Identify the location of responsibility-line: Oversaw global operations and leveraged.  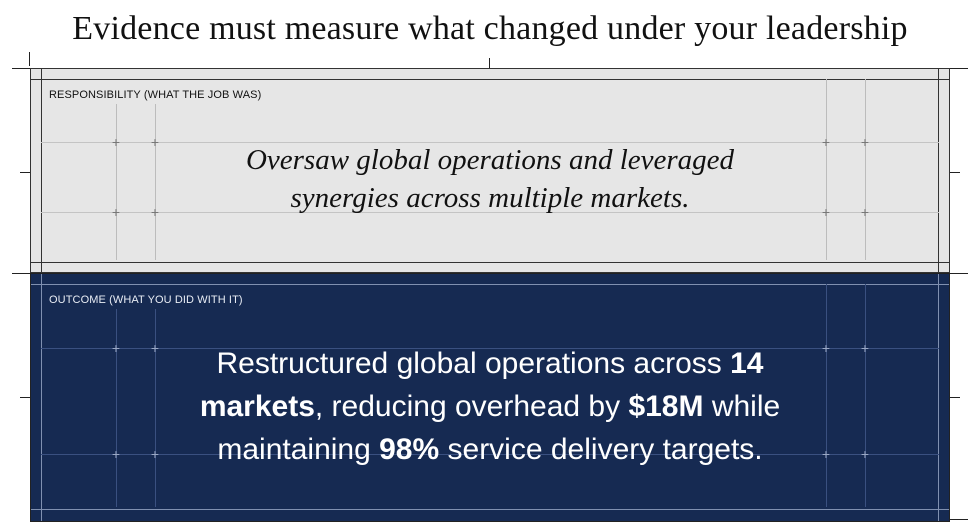
(490, 160).